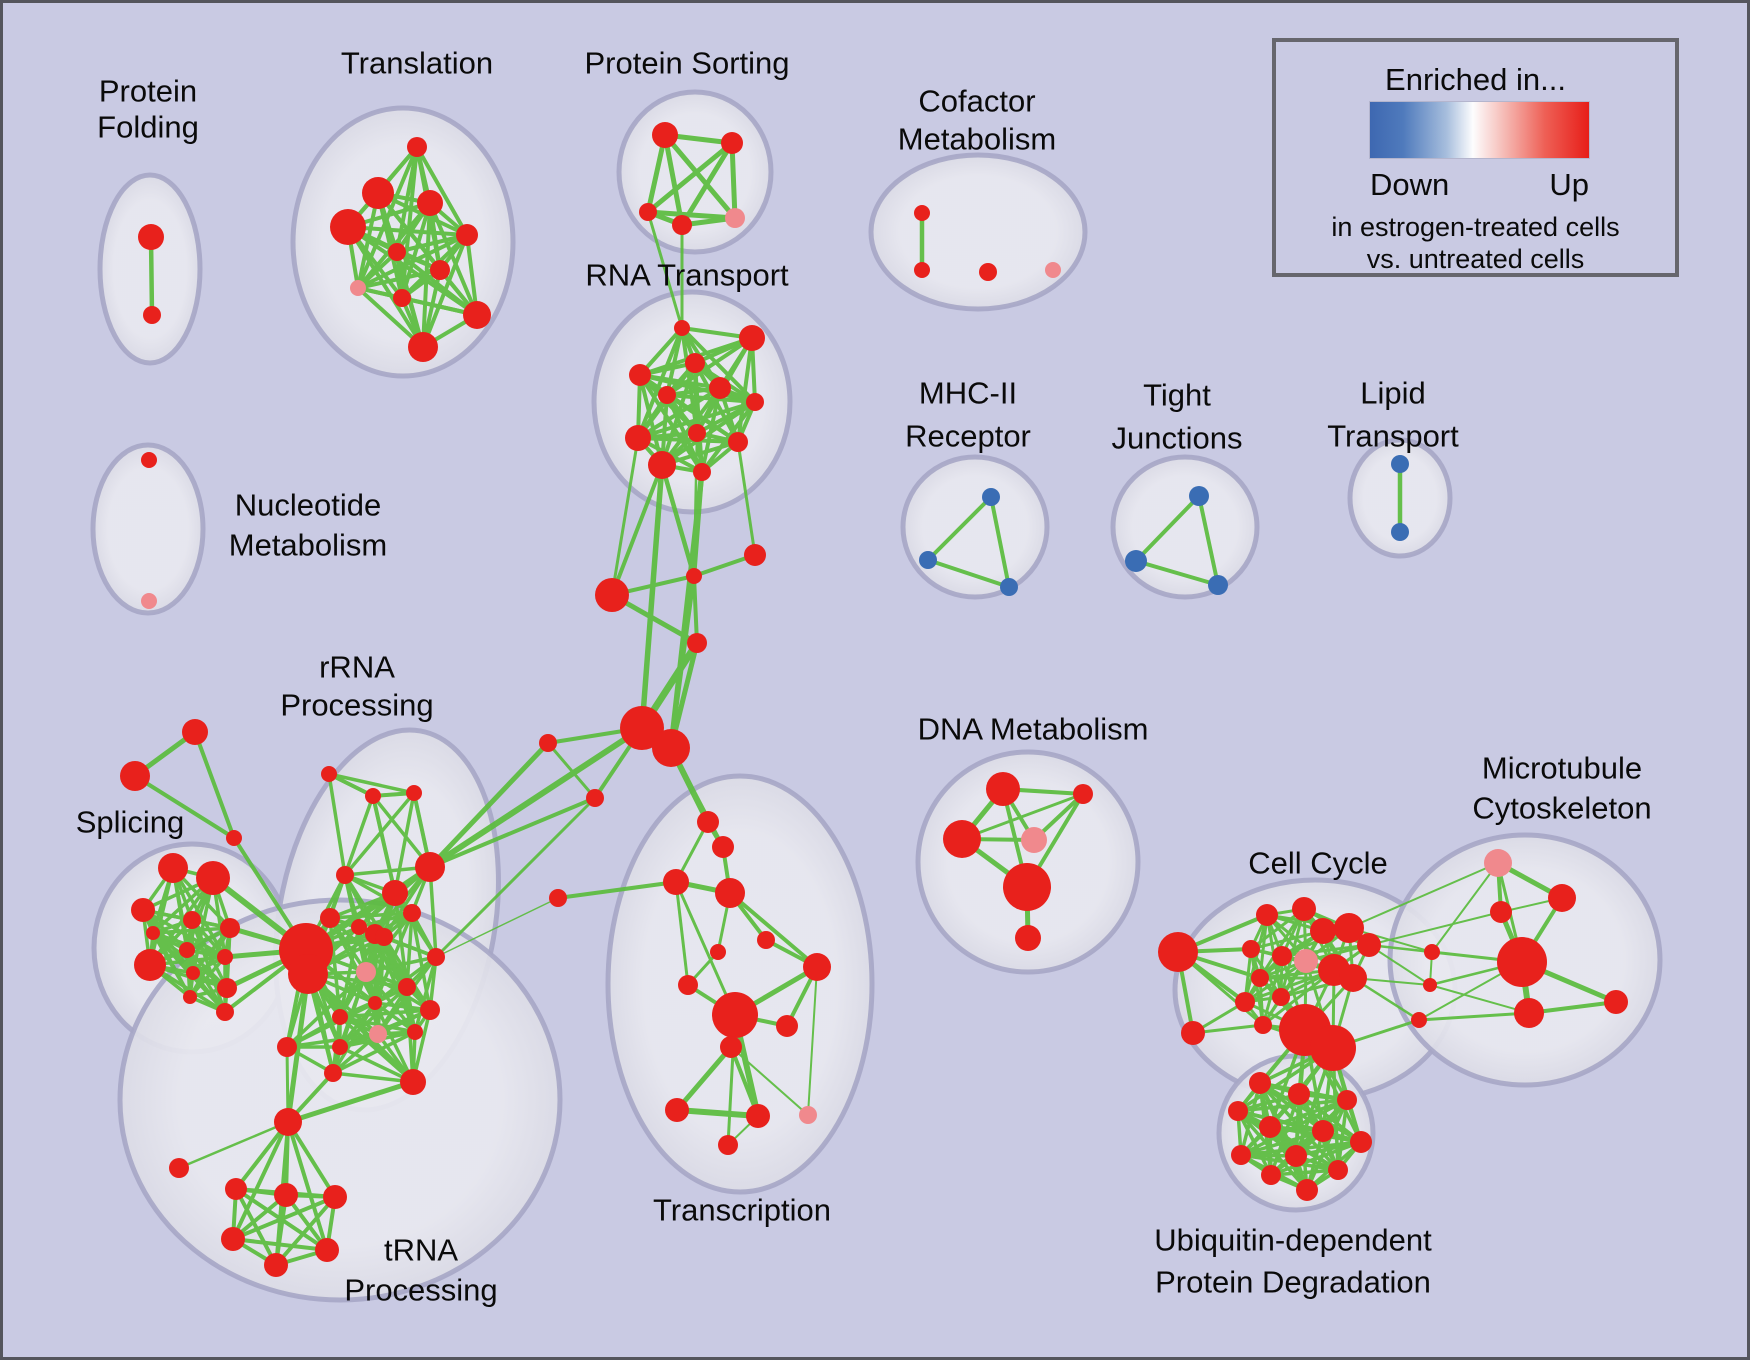  What do you see at coordinates (976, 101) in the screenshot?
I see `cluster-label-cofactor-metabolism: Cofactor` at bounding box center [976, 101].